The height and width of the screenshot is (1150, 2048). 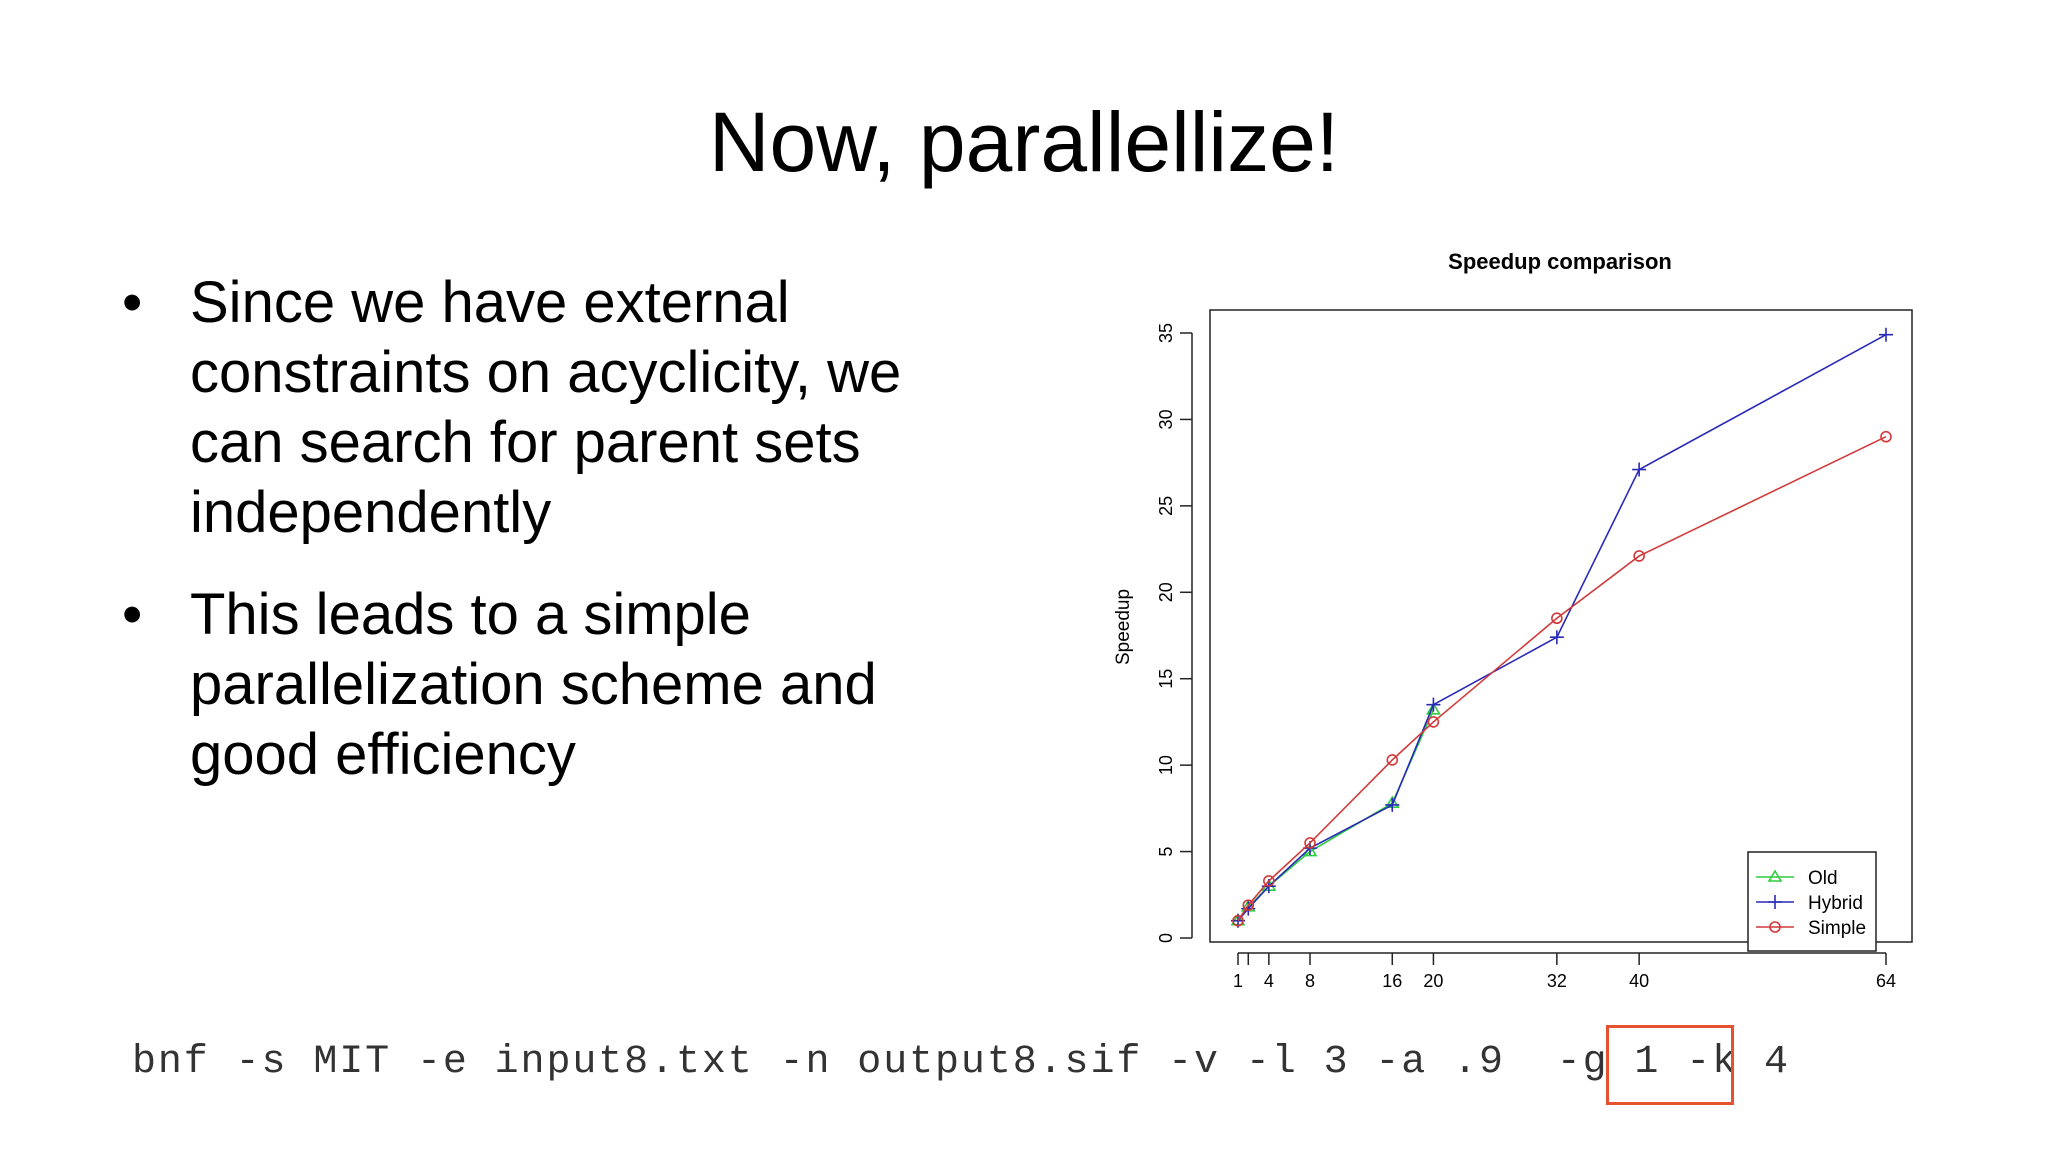 What do you see at coordinates (1823, 878) in the screenshot?
I see `legend-label: Old` at bounding box center [1823, 878].